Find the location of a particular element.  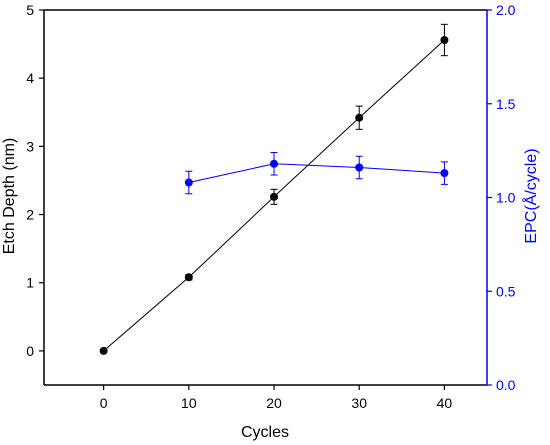

left-axis-title: Etch Depth (nm) is located at coordinates (9, 196).